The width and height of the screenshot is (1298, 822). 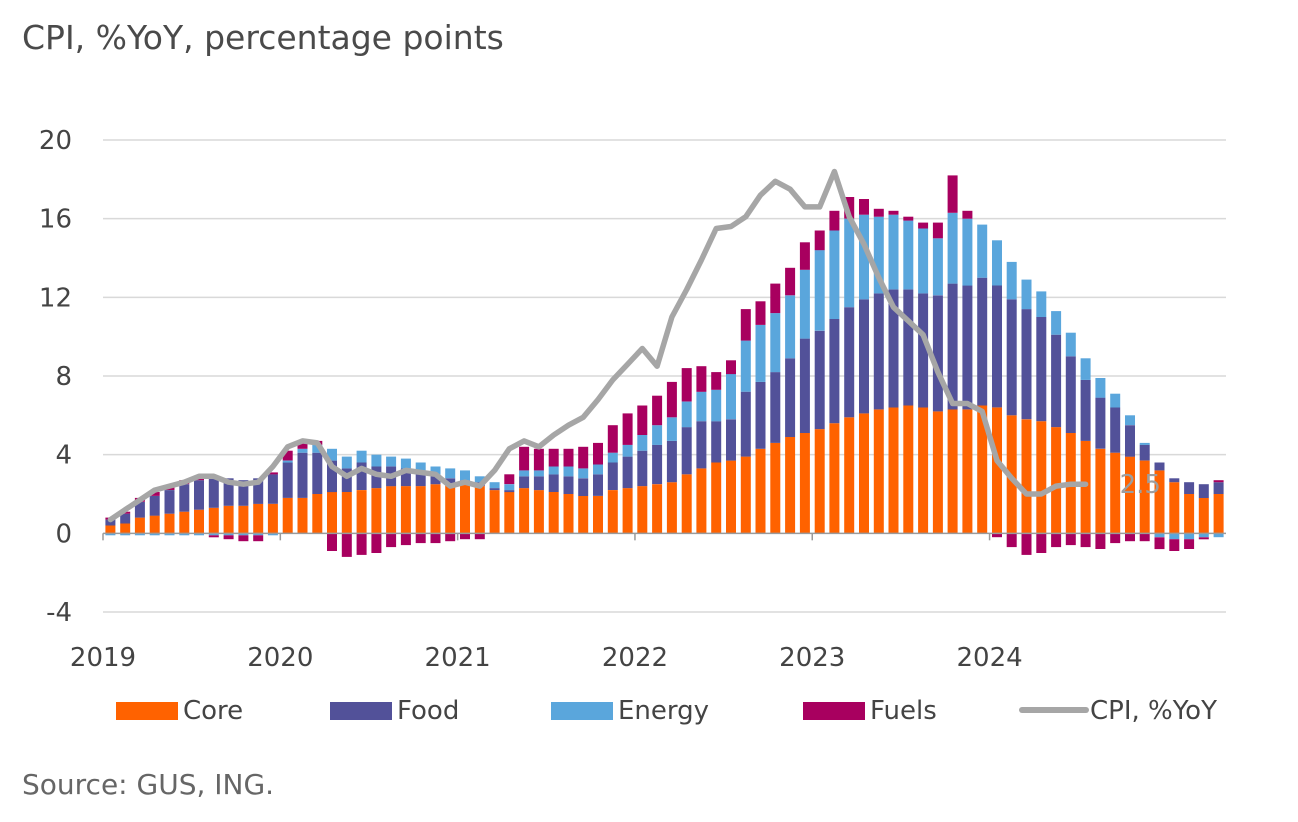 What do you see at coordinates (1140, 485) in the screenshot?
I see `cpi-last-value-label: 2.5` at bounding box center [1140, 485].